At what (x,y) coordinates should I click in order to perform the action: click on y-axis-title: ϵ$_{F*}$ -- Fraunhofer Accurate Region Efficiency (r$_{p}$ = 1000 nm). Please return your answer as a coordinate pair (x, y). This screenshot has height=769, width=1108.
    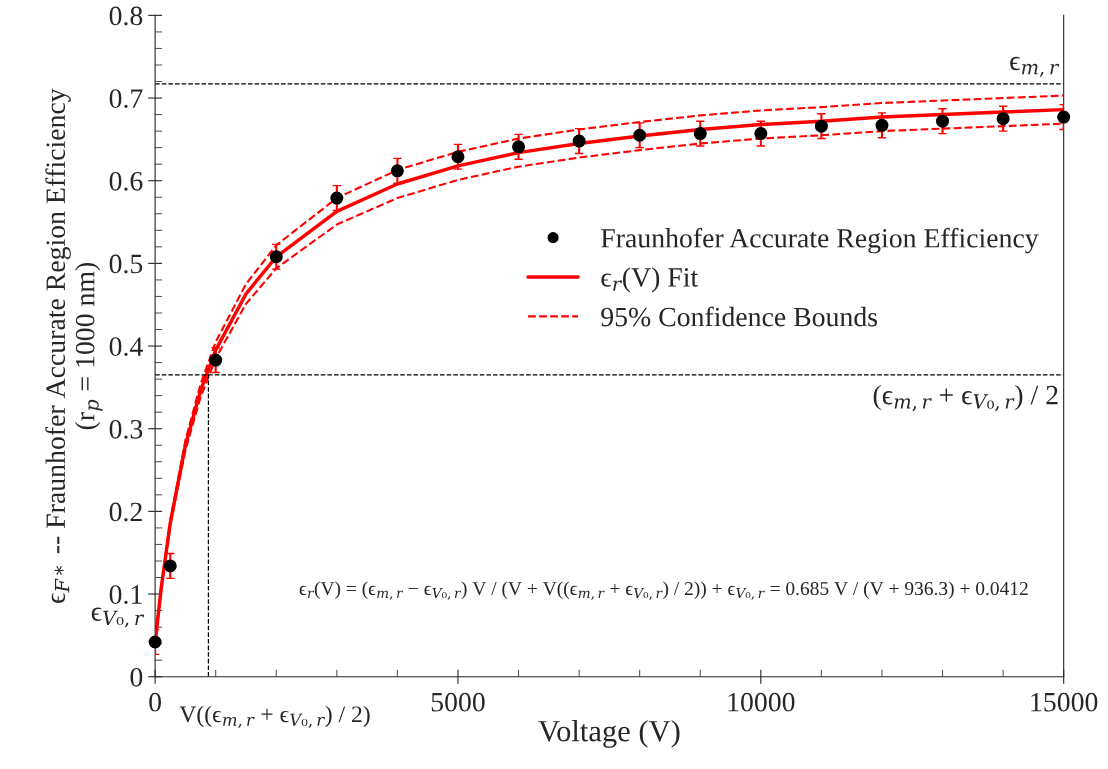
    Looking at the image, I should click on (74, 345).